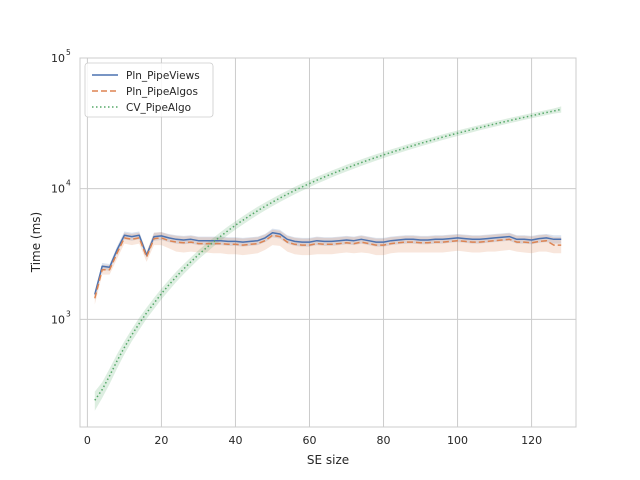 The width and height of the screenshot is (640, 480). I want to click on x-tick-label: 0, so click(87, 440).